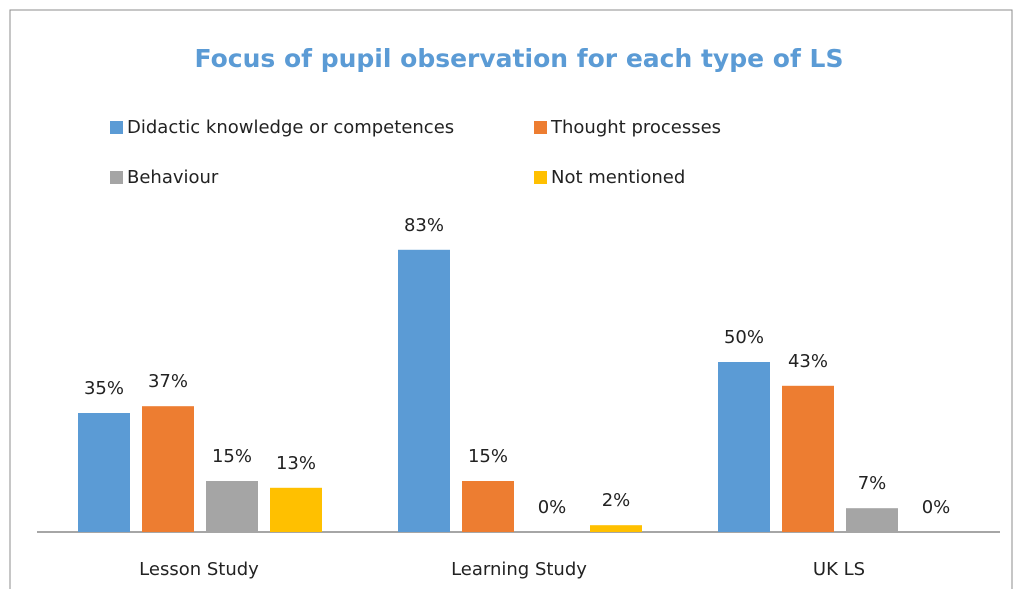  Describe the element at coordinates (872, 483) in the screenshot. I see `value-label: 7%` at that location.